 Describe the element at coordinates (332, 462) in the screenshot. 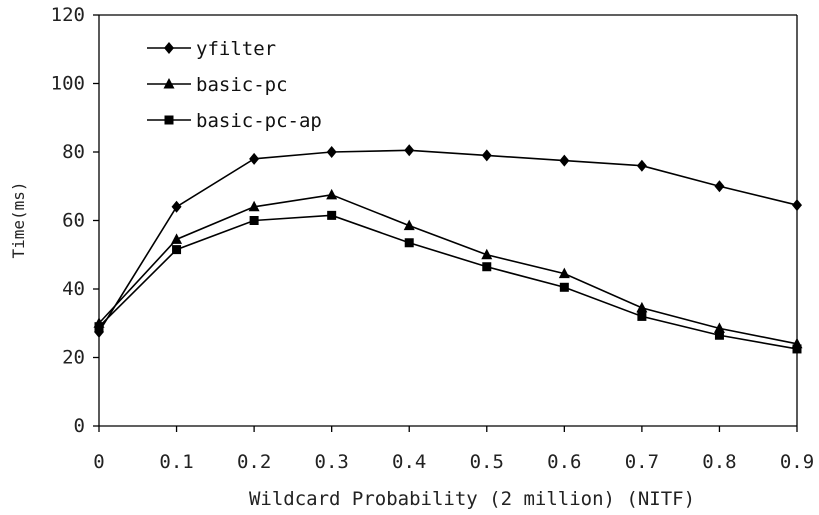

I see `x-tick-label: 0.3` at that location.